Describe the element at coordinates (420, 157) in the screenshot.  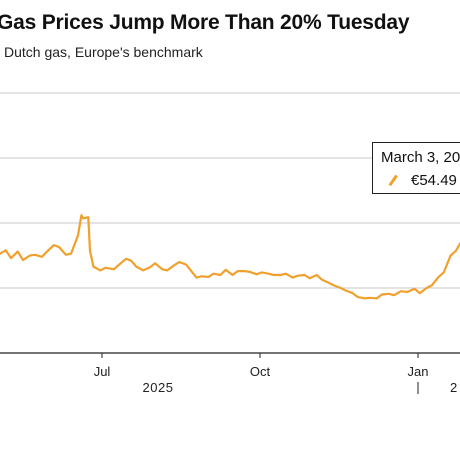
I see `tooltip-date: March 3, 20` at that location.